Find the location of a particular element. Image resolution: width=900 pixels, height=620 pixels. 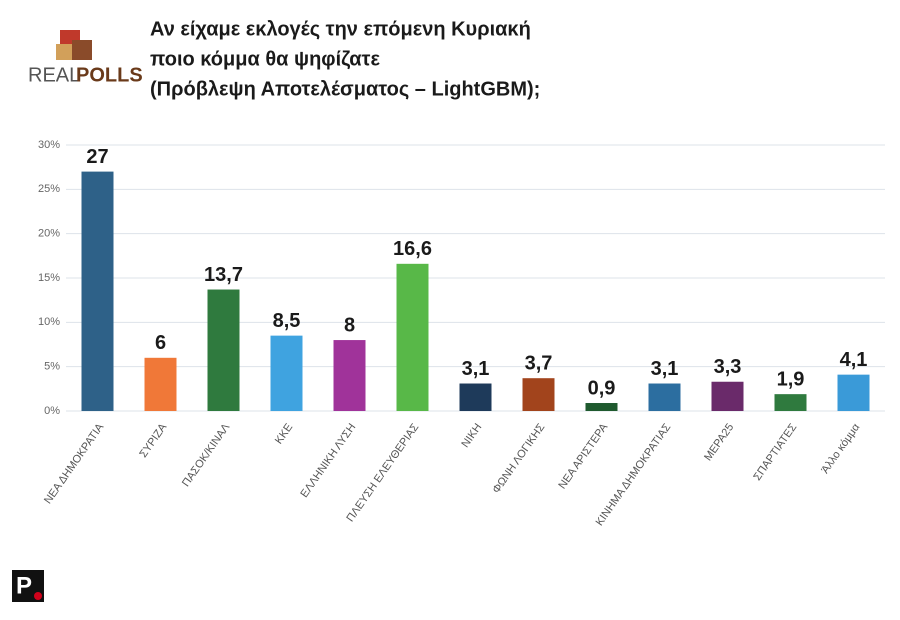

x-tick-label: ΣΥΡΙΖΑ is located at coordinates (153, 440).